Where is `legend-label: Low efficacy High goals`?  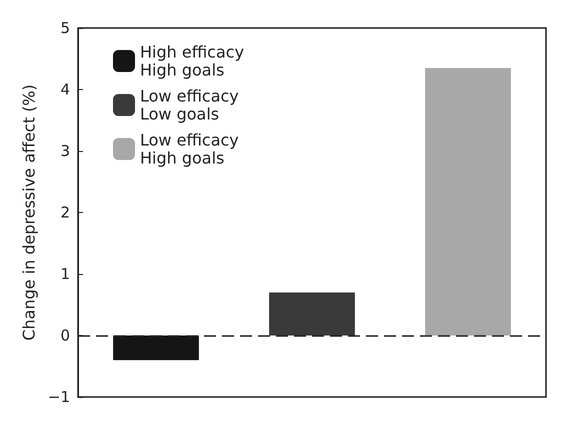 legend-label: Low efficacy High goals is located at coordinates (189, 149).